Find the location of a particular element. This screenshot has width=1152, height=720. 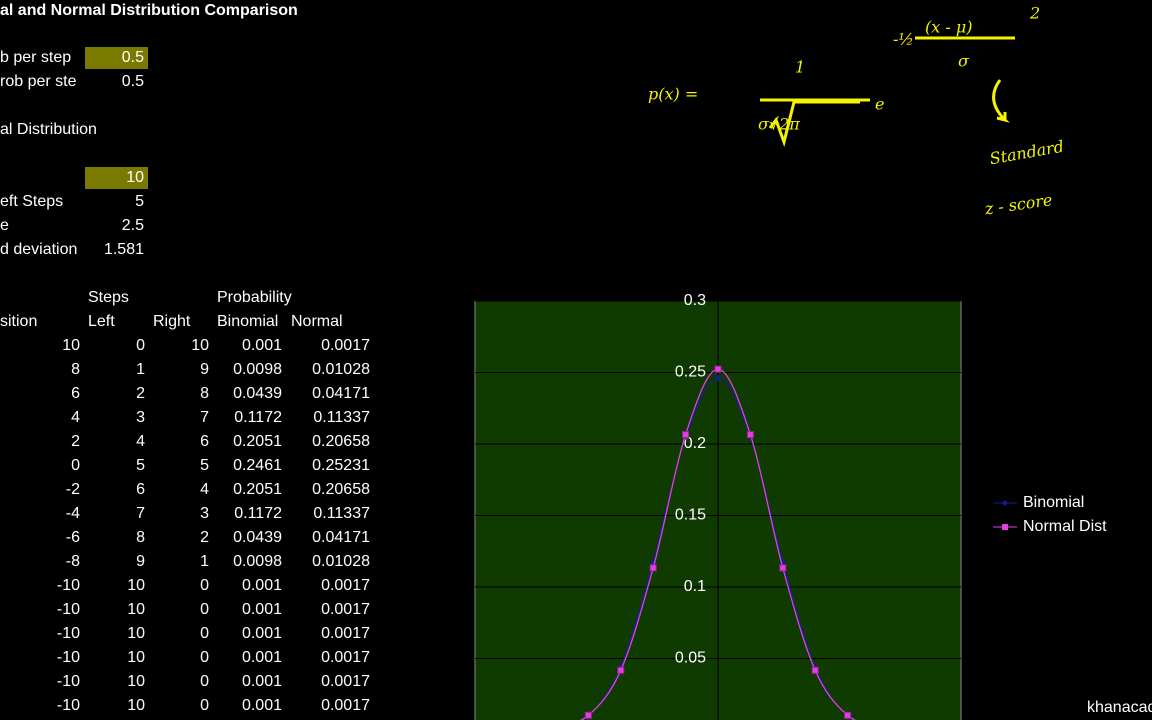

table-cell: -4 is located at coordinates (73, 513).